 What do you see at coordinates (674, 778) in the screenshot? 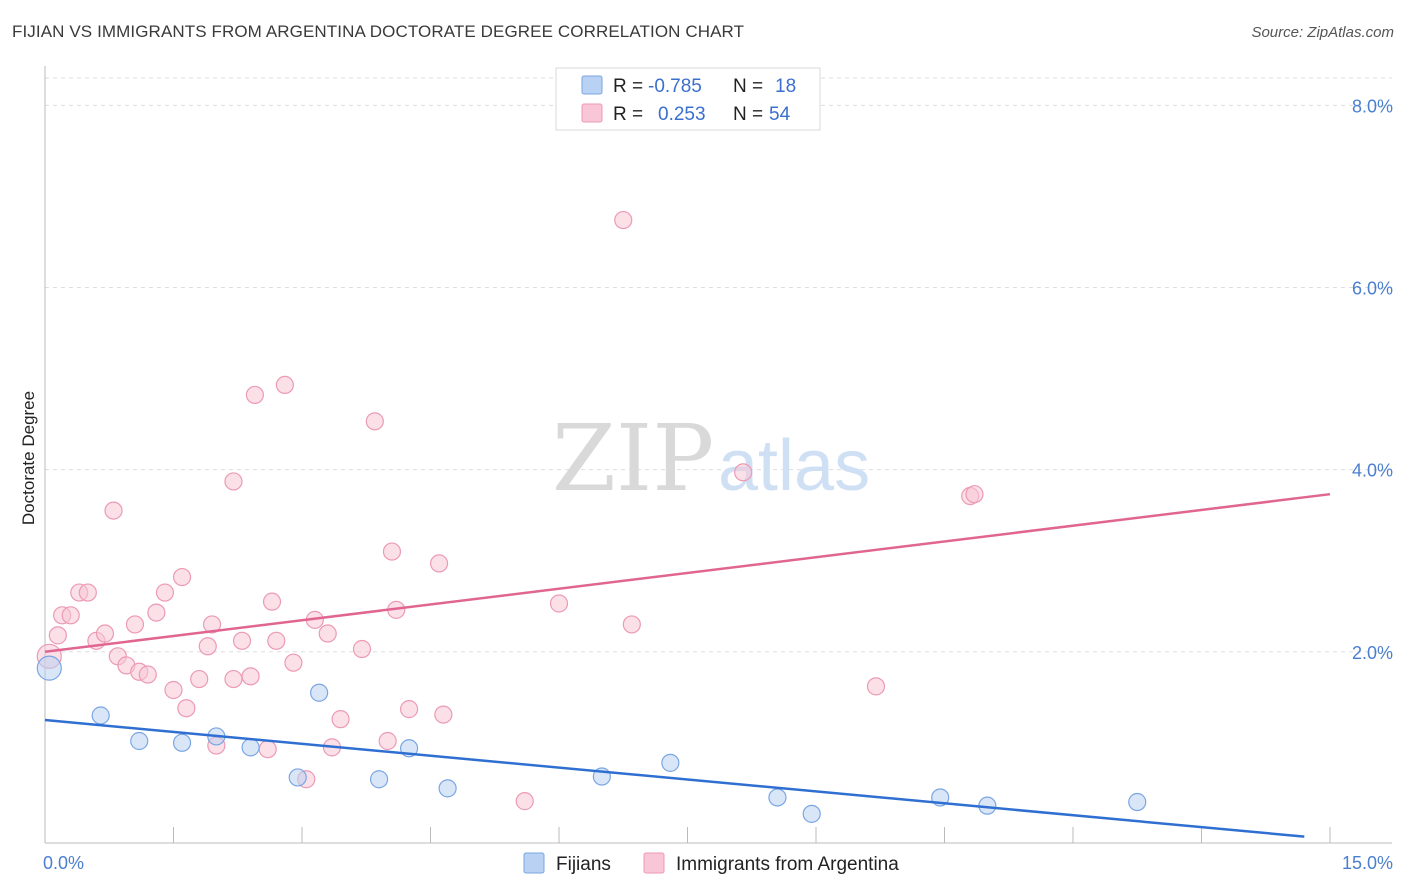
I see `trend-line-fijians` at bounding box center [674, 778].